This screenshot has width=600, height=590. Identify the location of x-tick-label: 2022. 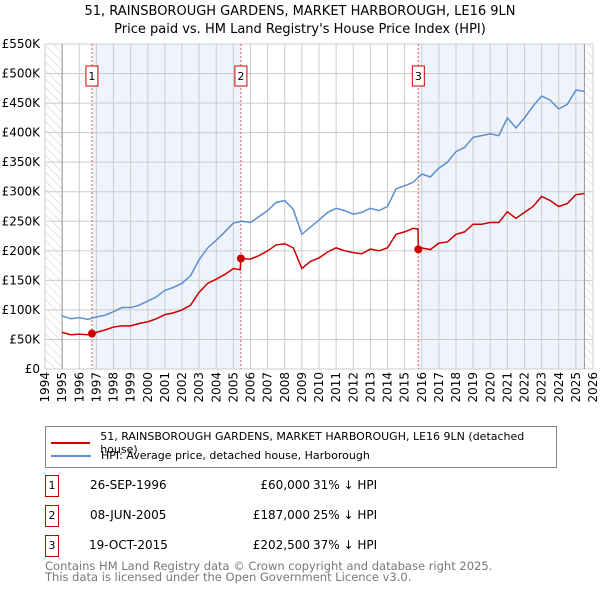
(525, 387).